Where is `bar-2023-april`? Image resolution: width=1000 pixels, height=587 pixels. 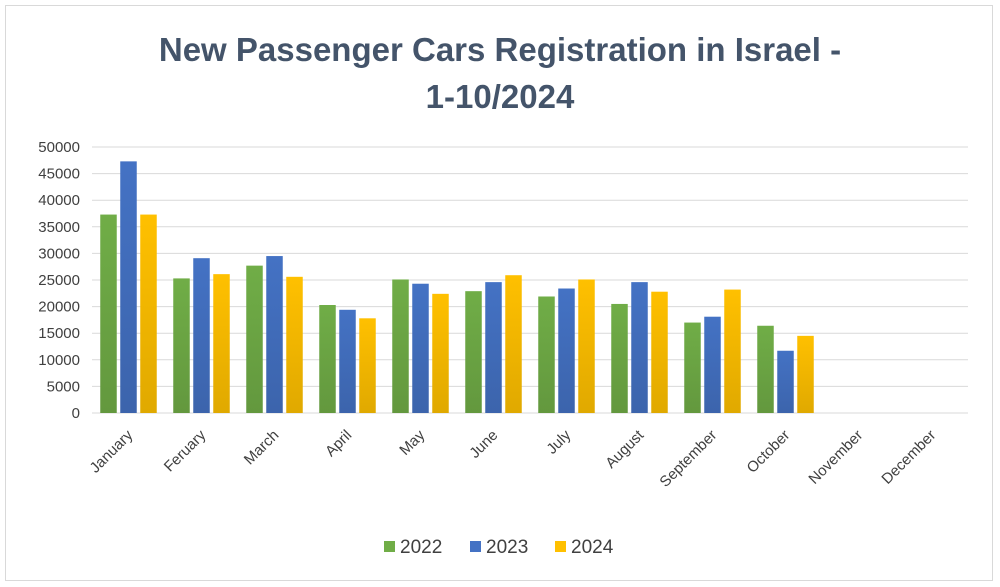 bar-2023-april is located at coordinates (347, 361).